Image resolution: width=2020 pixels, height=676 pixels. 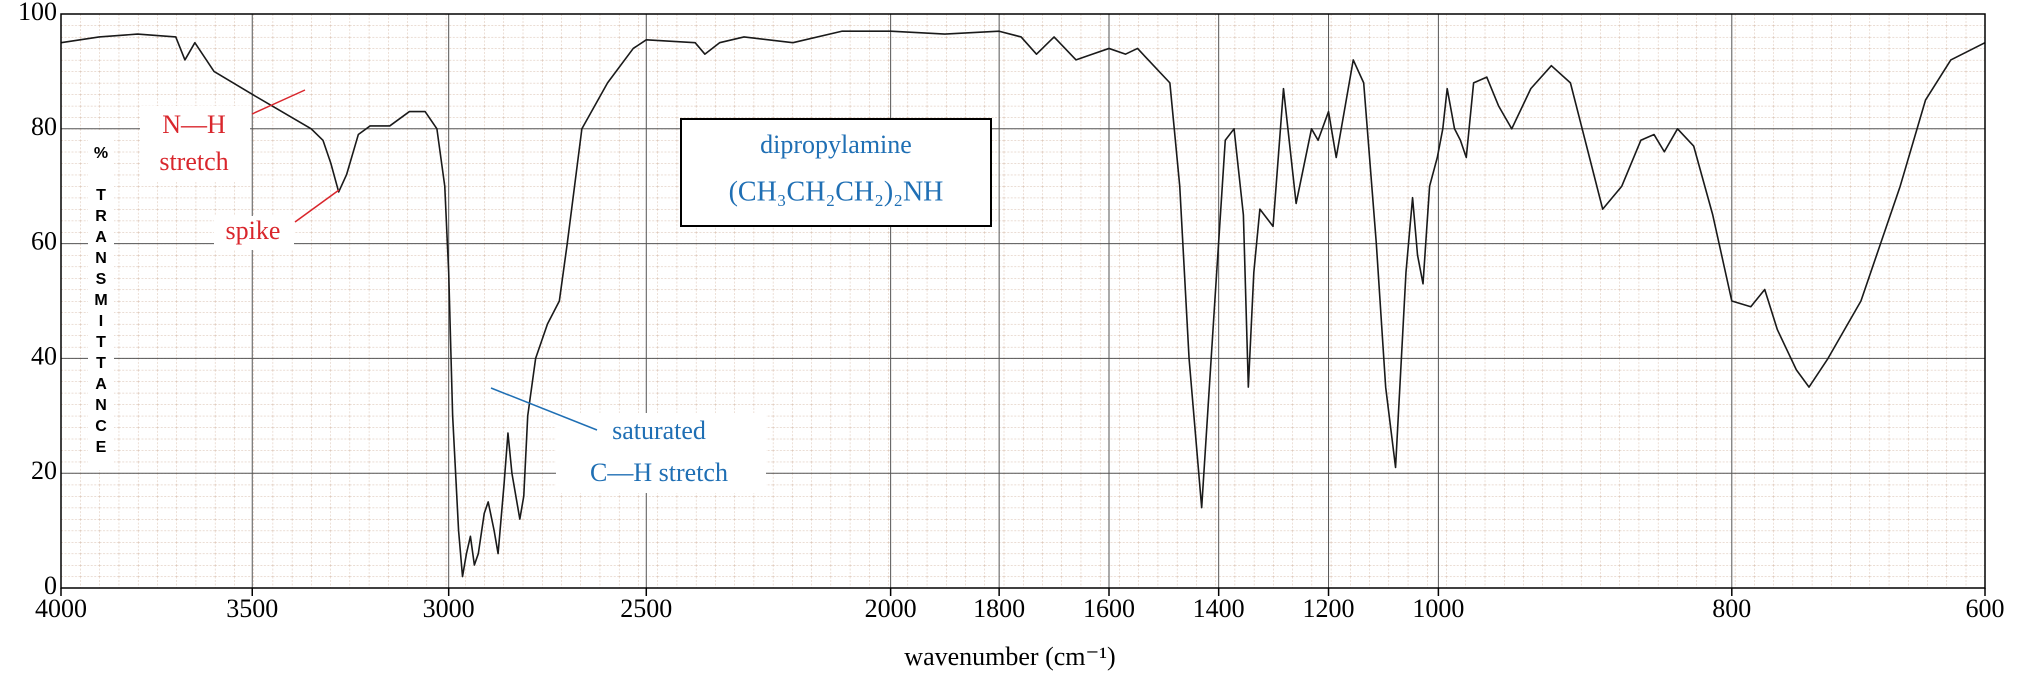 I want to click on x-tick-label: 1800, so click(x=999, y=608).